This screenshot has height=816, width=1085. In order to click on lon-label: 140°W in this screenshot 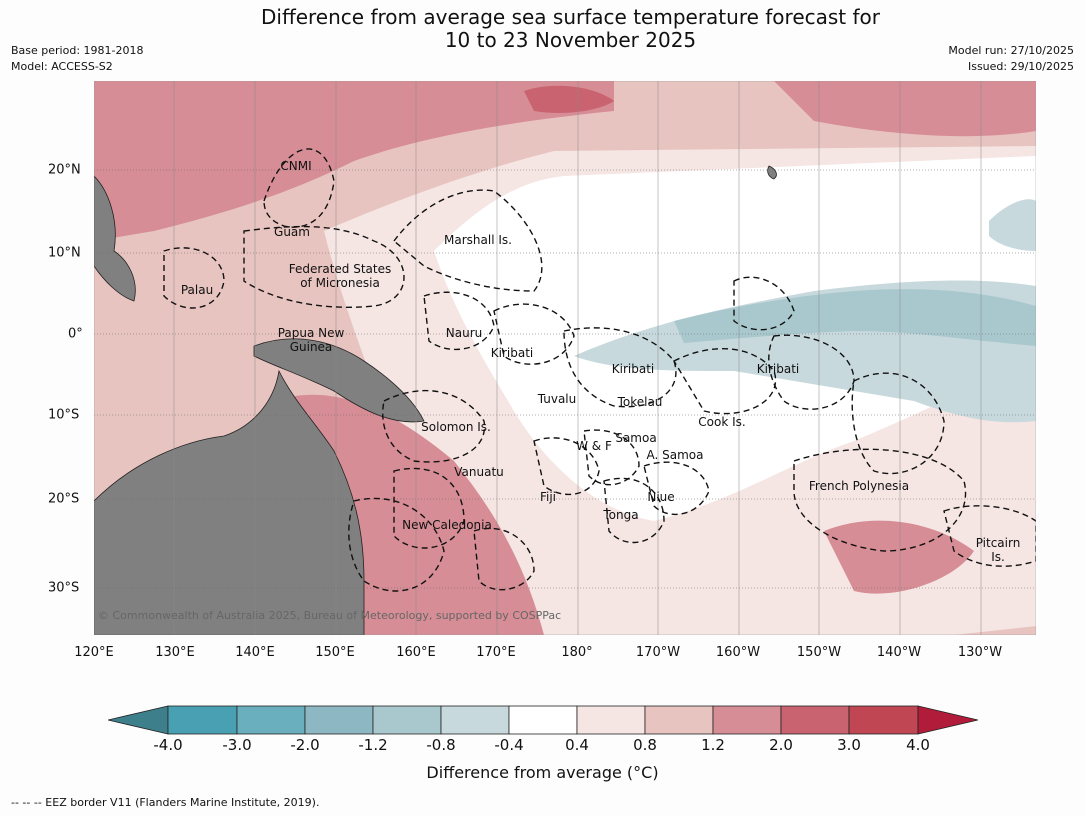, I will do `click(899, 652)`.